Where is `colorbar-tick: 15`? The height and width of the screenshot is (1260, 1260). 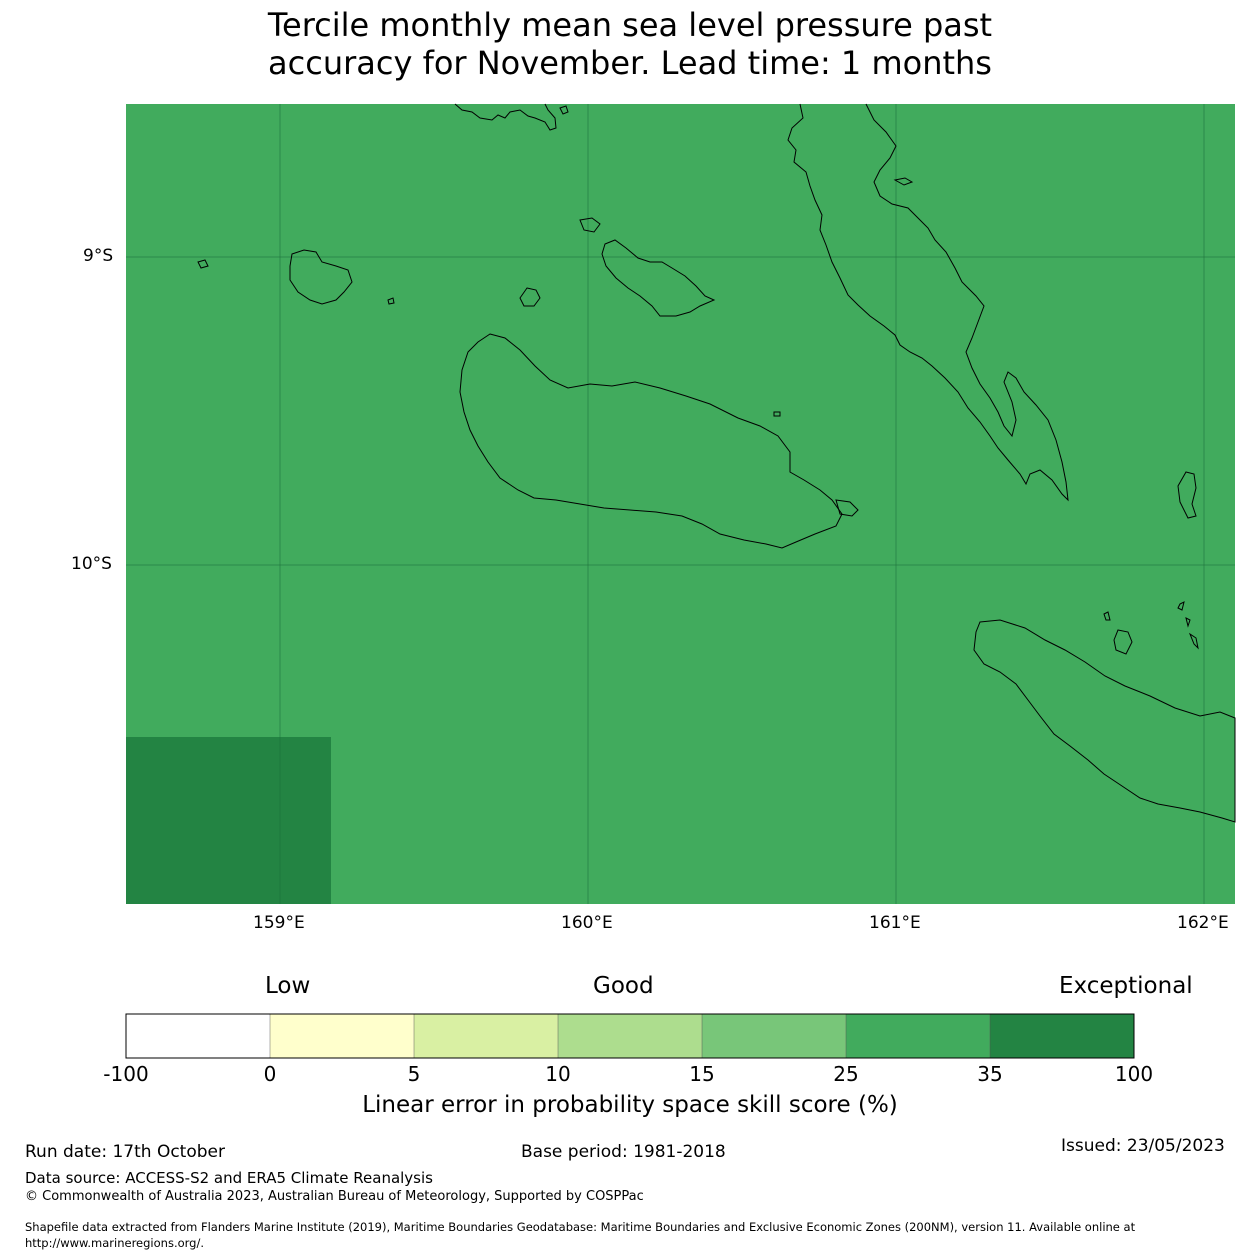
colorbar-tick: 15 is located at coordinates (702, 1074).